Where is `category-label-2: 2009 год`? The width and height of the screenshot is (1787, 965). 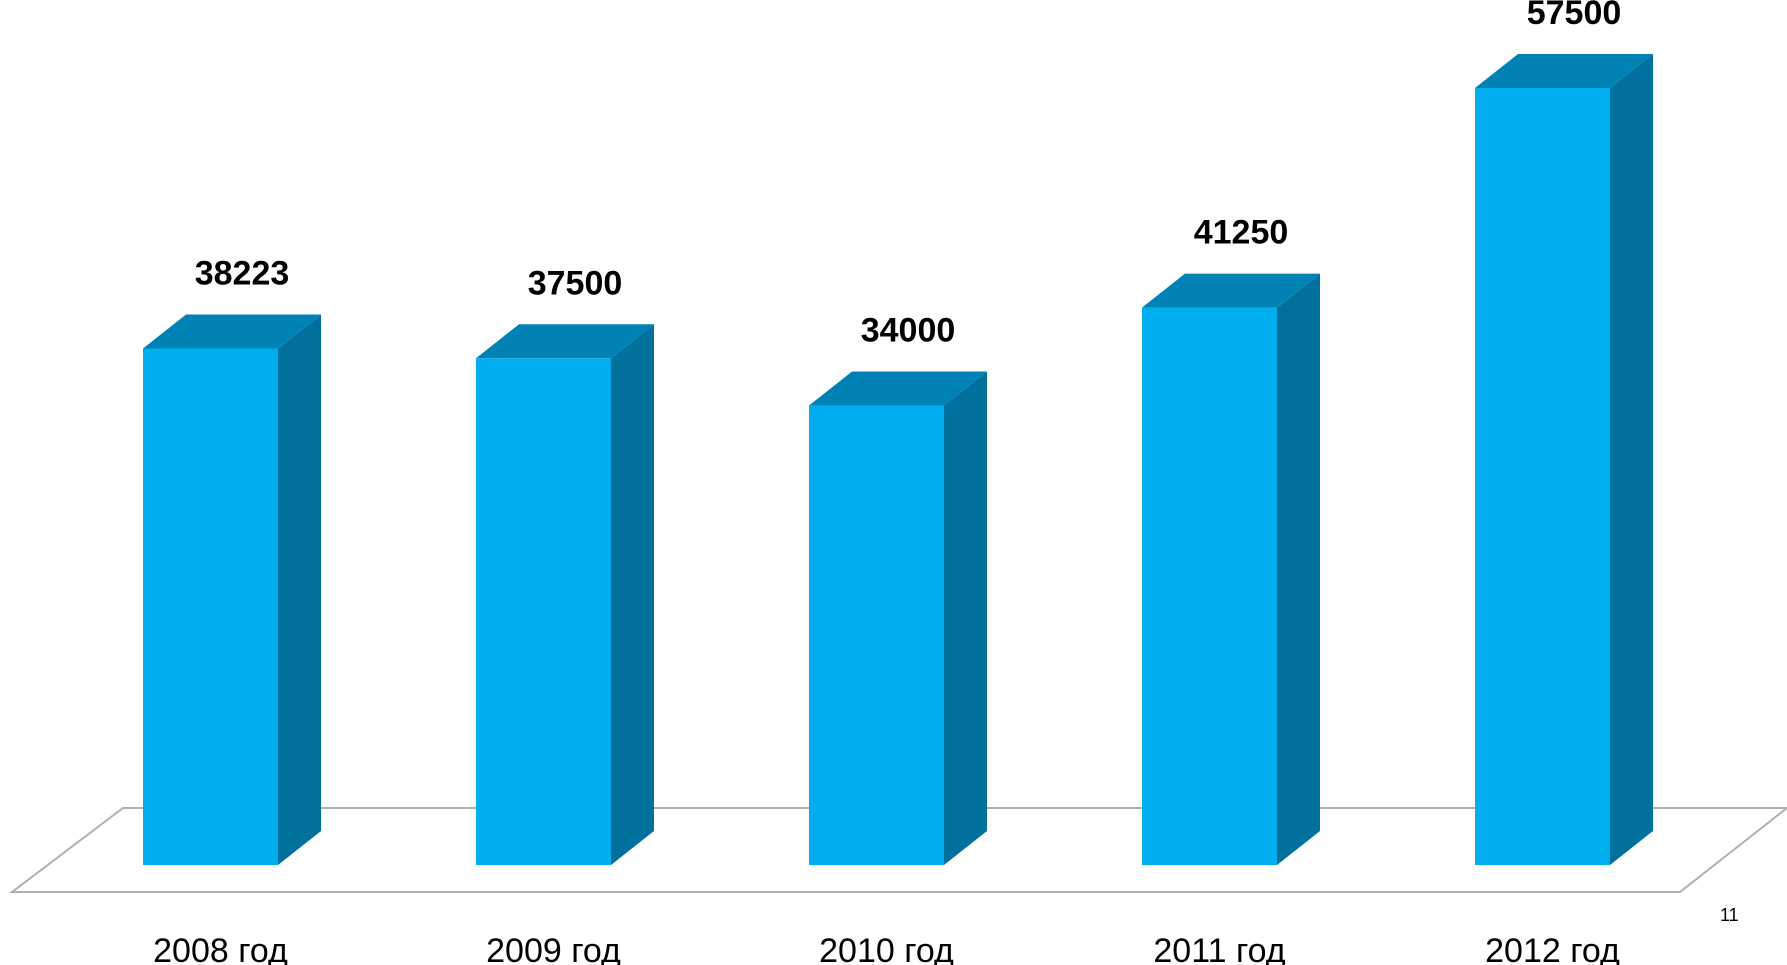 category-label-2: 2009 год is located at coordinates (553, 948).